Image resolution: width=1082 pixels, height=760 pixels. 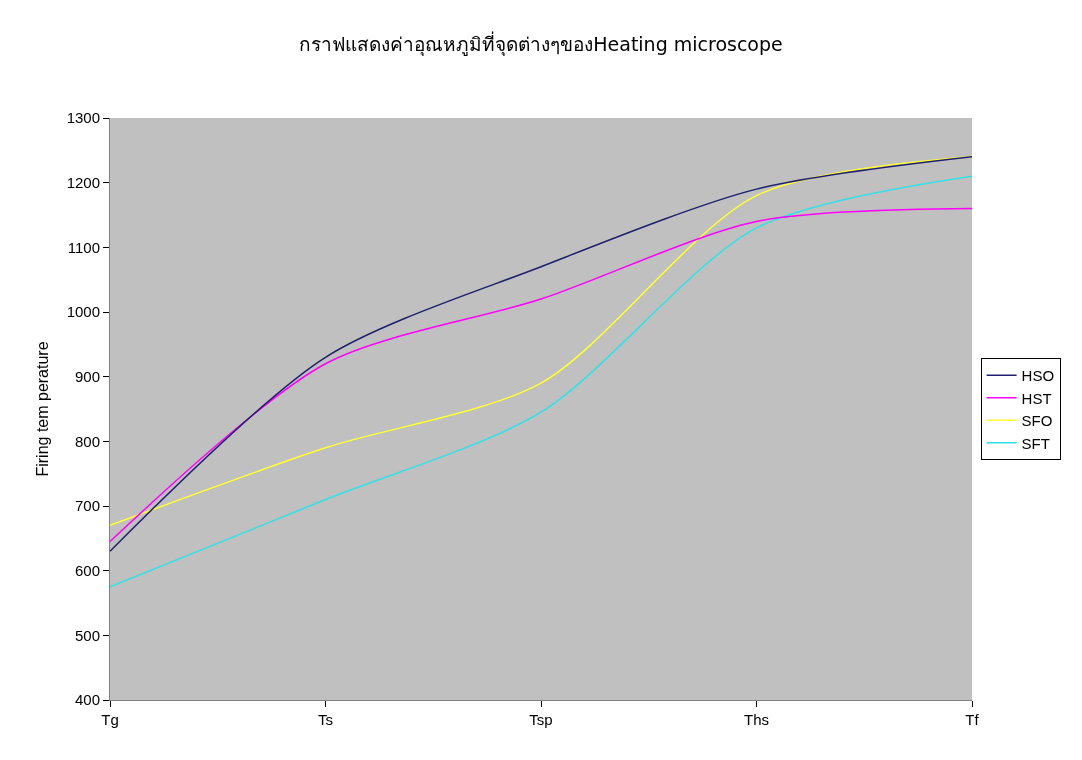 What do you see at coordinates (972, 719) in the screenshot?
I see `x-tick-label: Tf` at bounding box center [972, 719].